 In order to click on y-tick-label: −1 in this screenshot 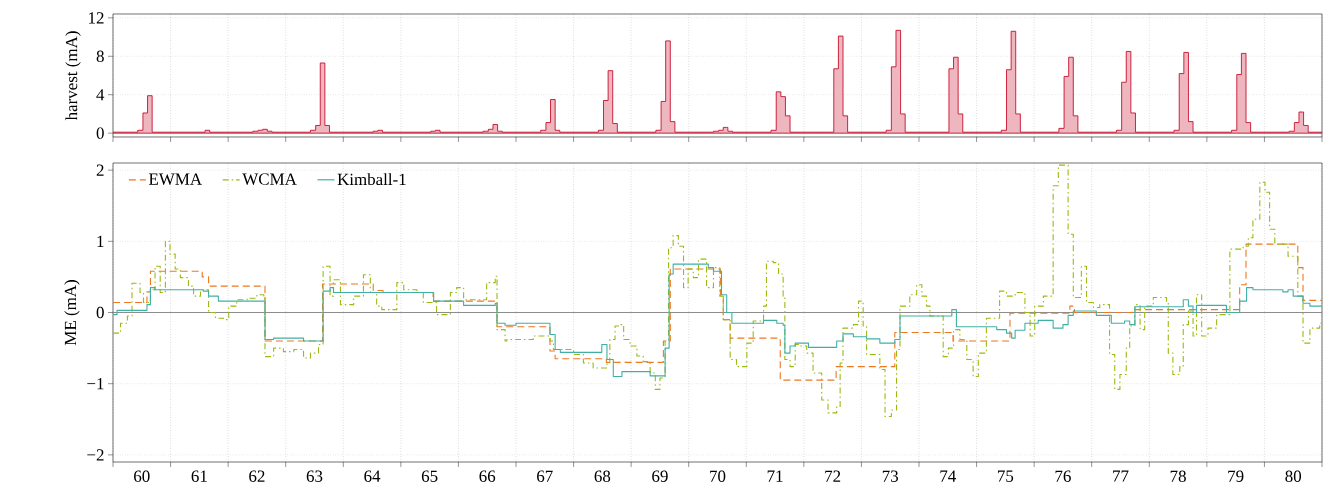, I will do `click(95, 384)`.